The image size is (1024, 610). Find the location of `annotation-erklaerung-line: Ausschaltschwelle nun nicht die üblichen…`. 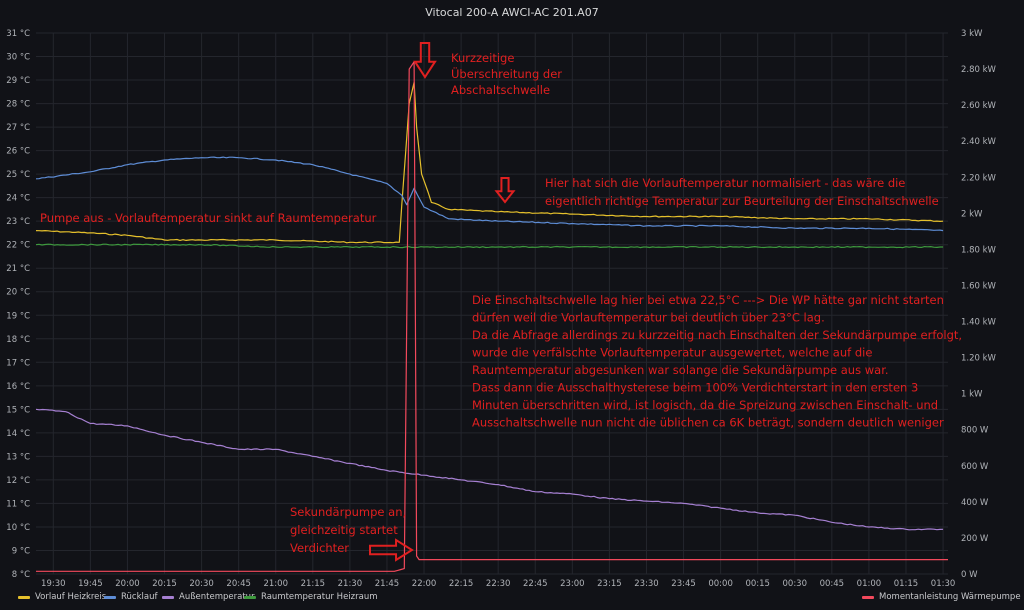

annotation-erklaerung-line: Ausschaltschwelle nun nicht die üblichen… is located at coordinates (708, 423).